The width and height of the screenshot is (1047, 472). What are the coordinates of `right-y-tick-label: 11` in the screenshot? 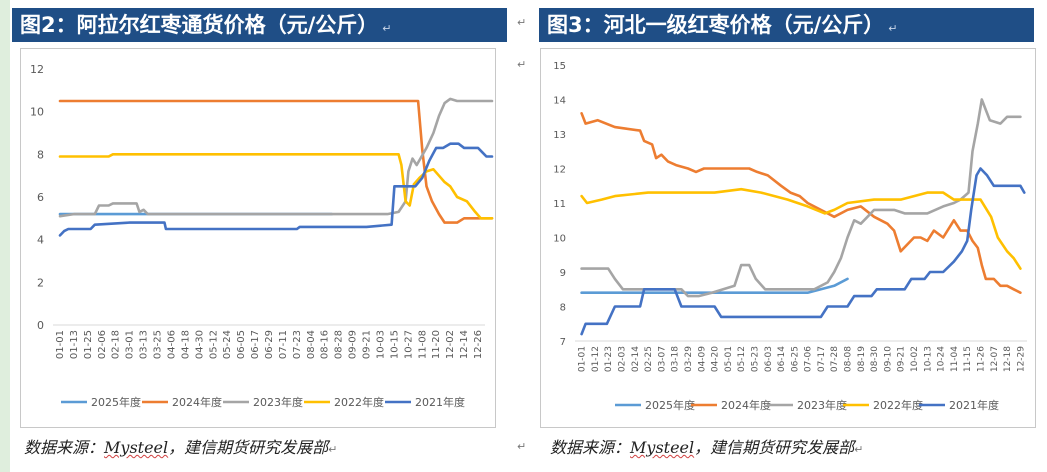 It's located at (559, 204).